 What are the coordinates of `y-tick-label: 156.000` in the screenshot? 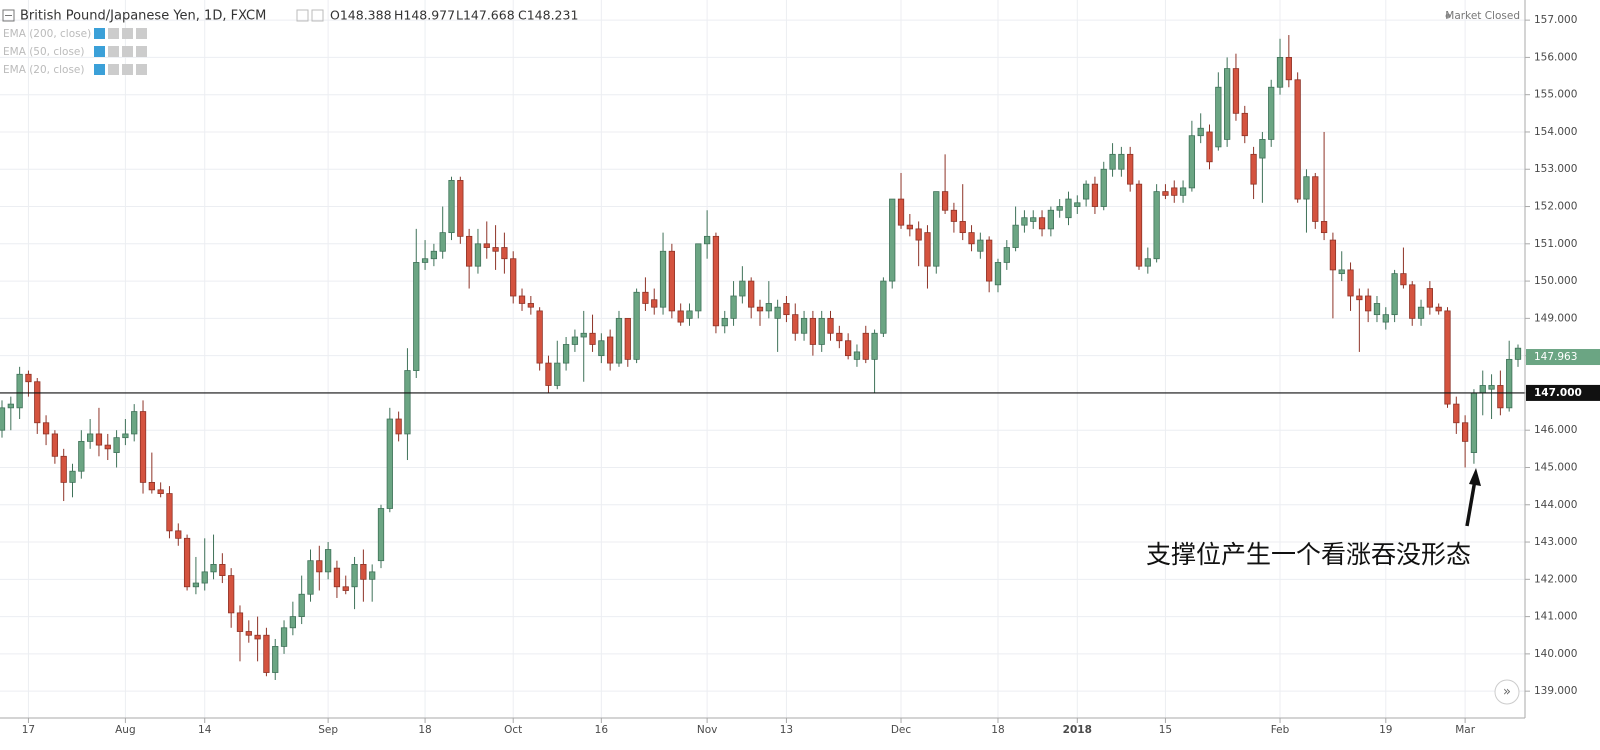 It's located at (1555, 57).